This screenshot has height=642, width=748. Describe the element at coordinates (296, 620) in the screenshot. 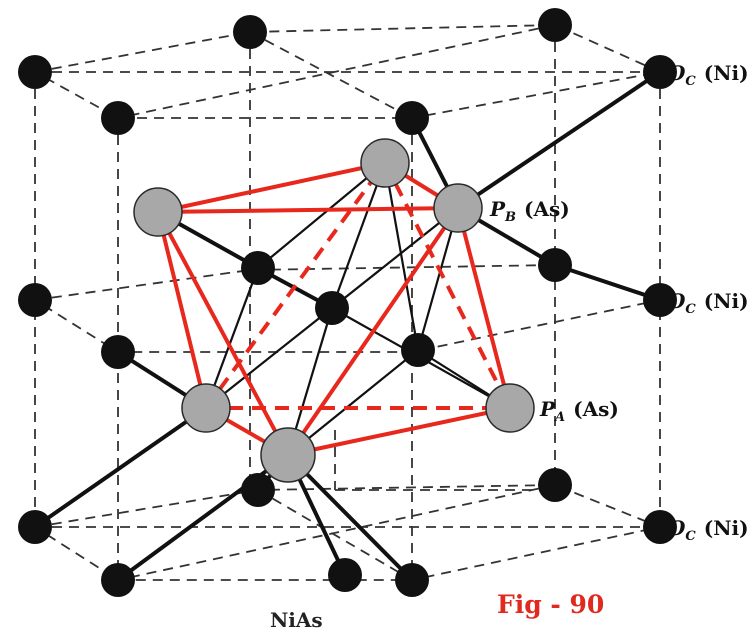

I see `caption-niAs: NiAs` at that location.